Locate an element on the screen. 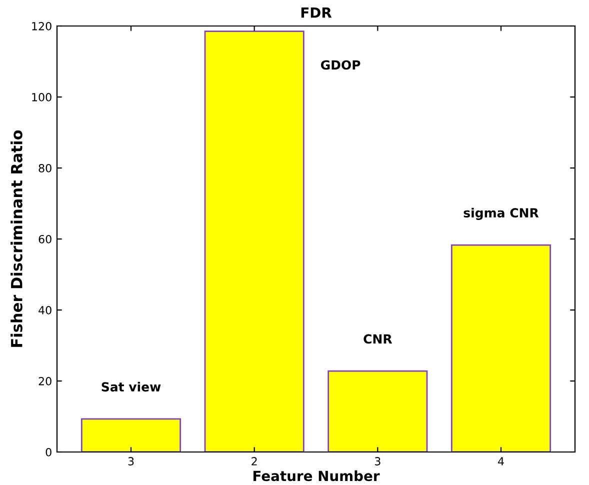 This screenshot has width=589, height=485. y-tick-label: 120 is located at coordinates (42, 26).